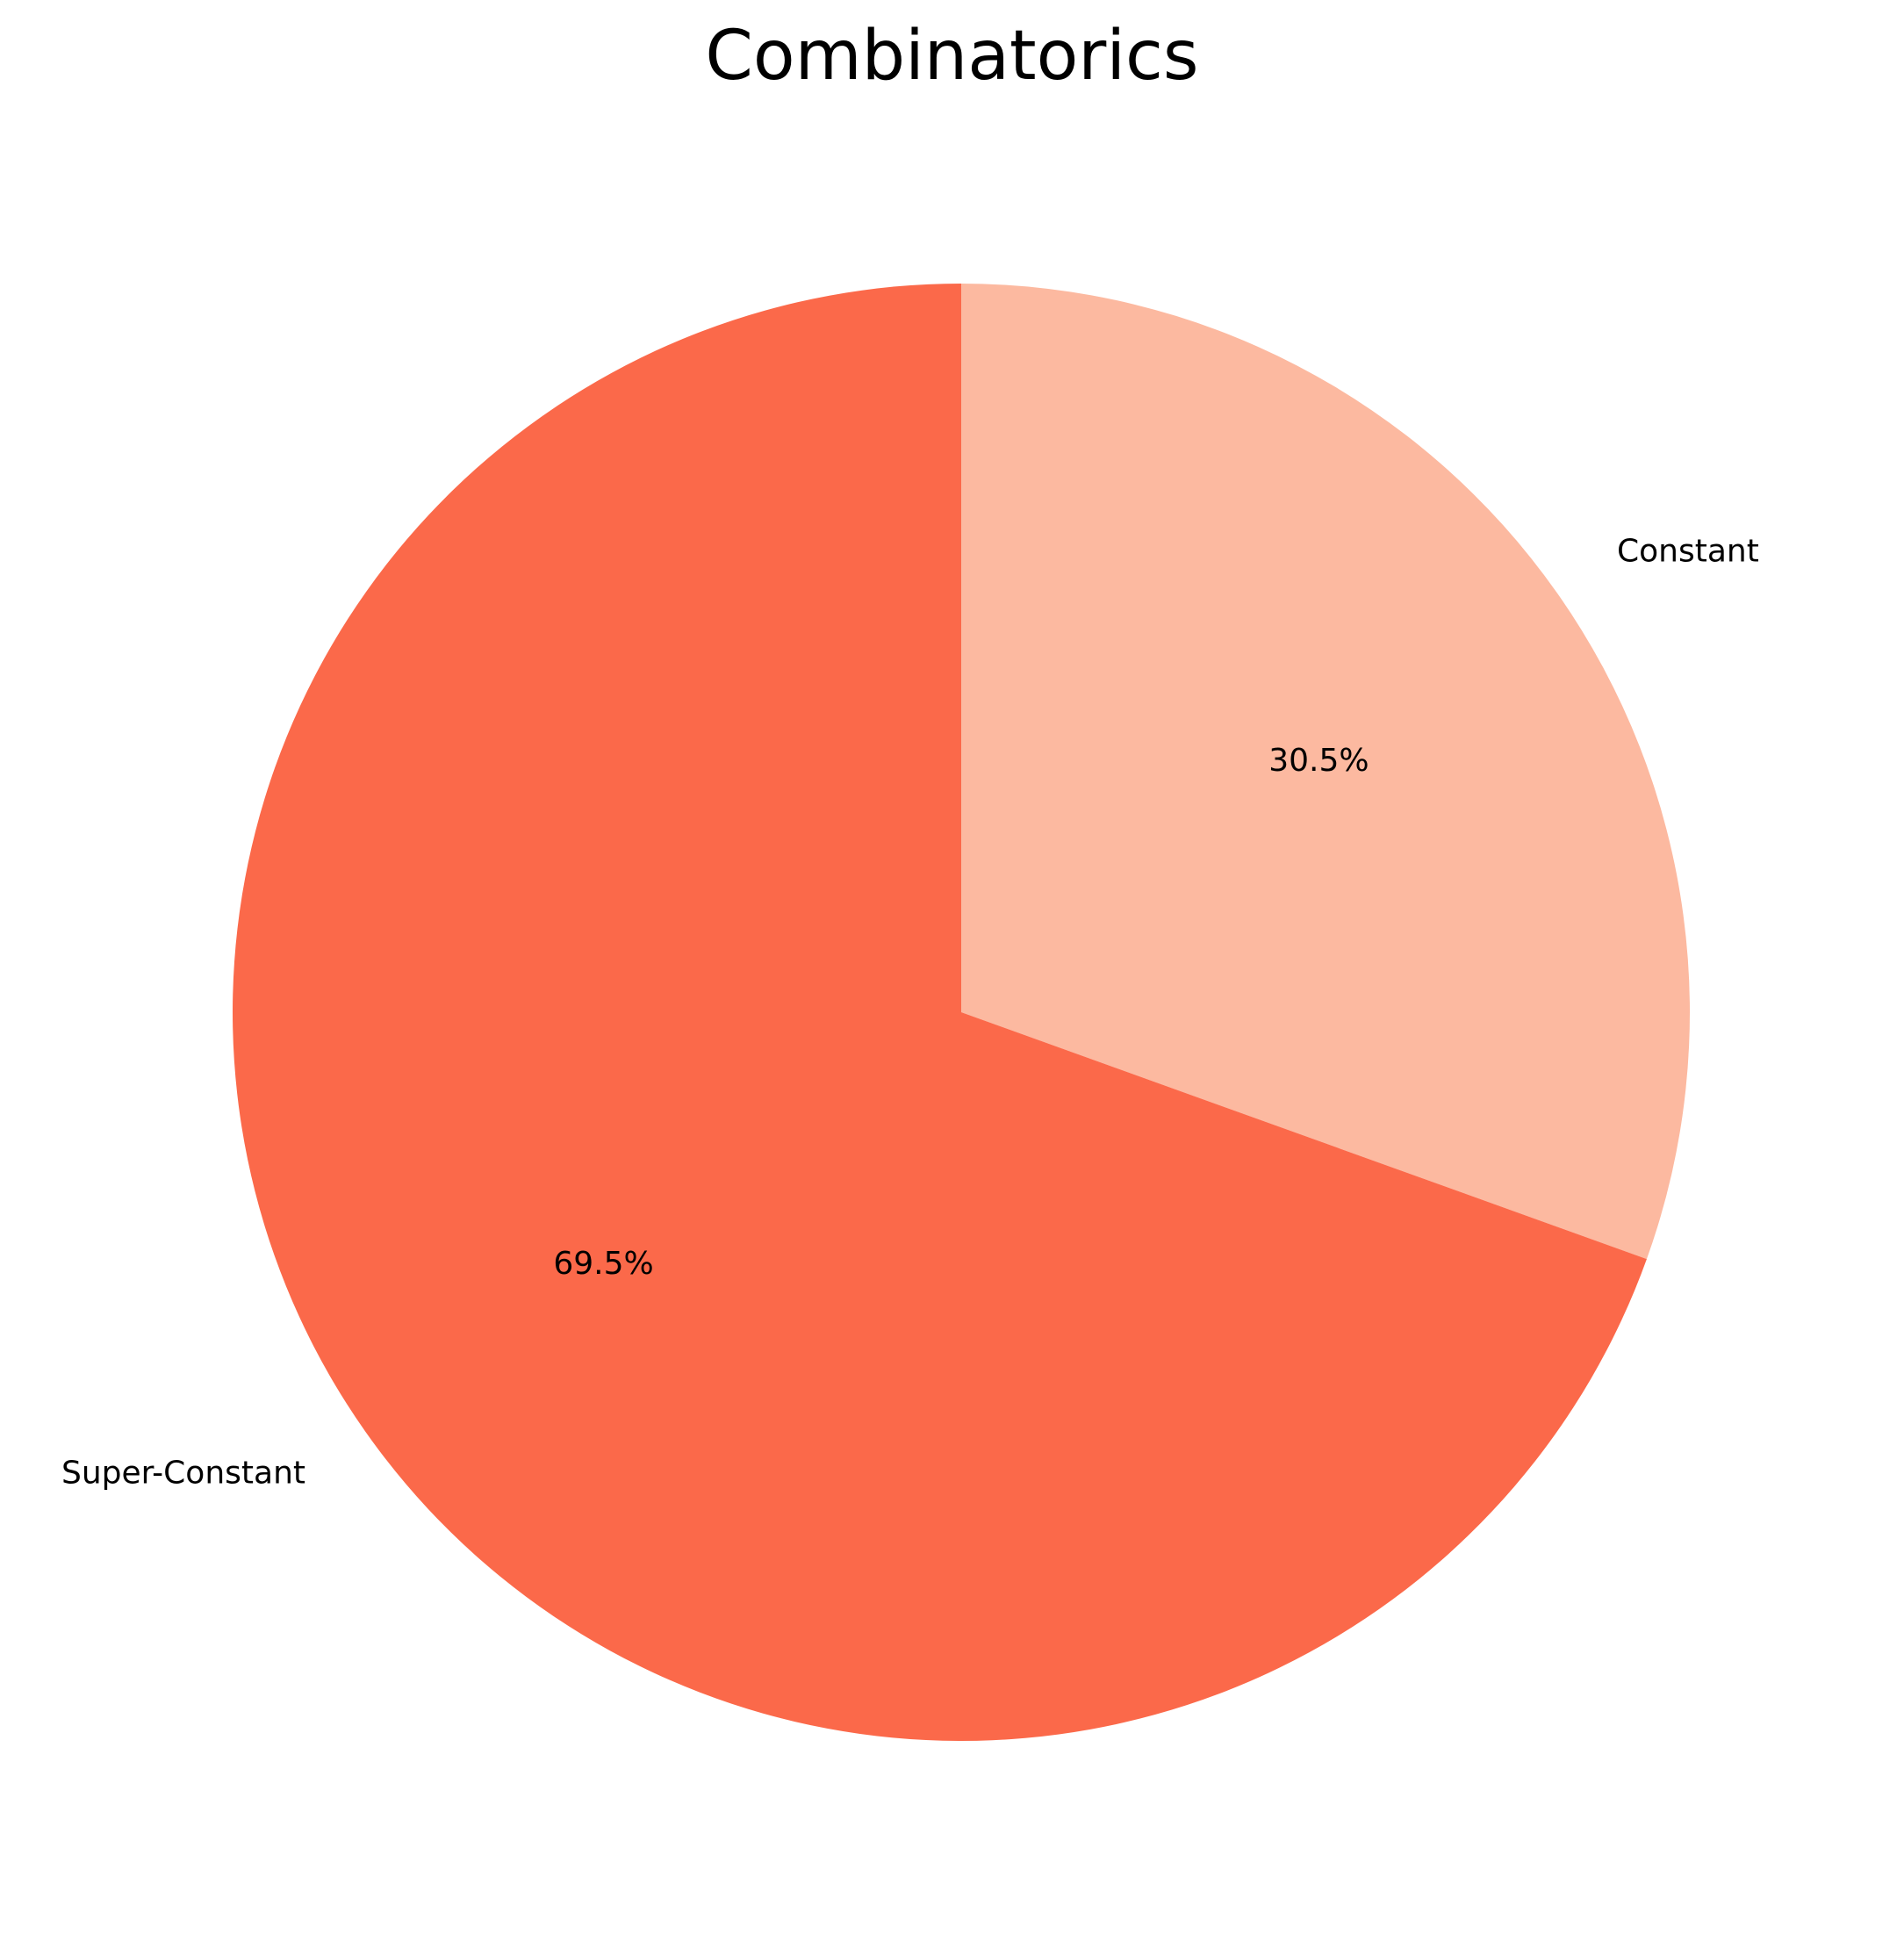 The width and height of the screenshot is (1904, 1956). I want to click on pie-pct-label: 30.5%, so click(1318, 761).